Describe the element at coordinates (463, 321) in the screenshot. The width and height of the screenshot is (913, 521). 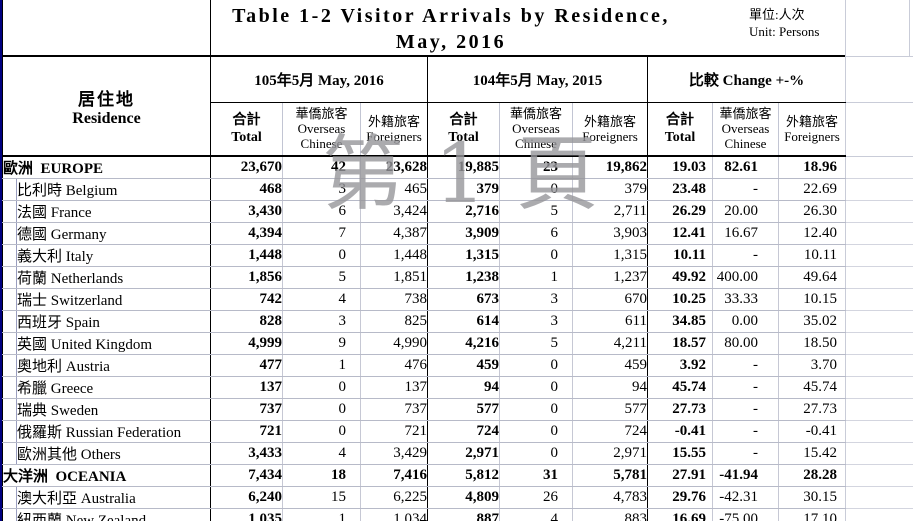
I see `cell-y15-col0: 614` at that location.